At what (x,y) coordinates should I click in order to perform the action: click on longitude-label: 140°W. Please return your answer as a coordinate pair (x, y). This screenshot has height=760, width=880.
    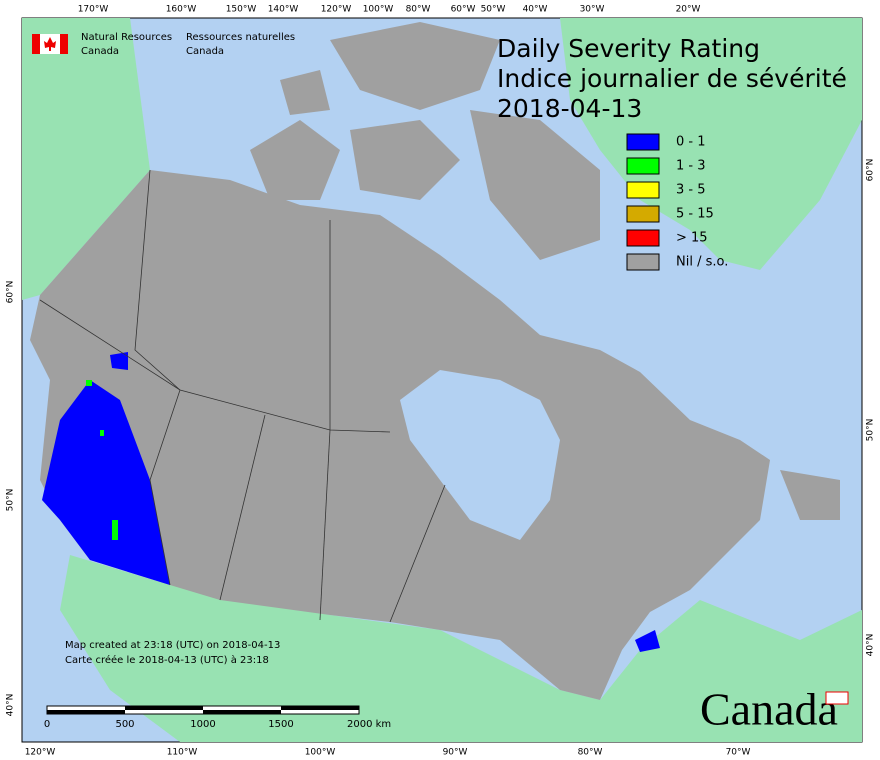
    Looking at the image, I should click on (283, 10).